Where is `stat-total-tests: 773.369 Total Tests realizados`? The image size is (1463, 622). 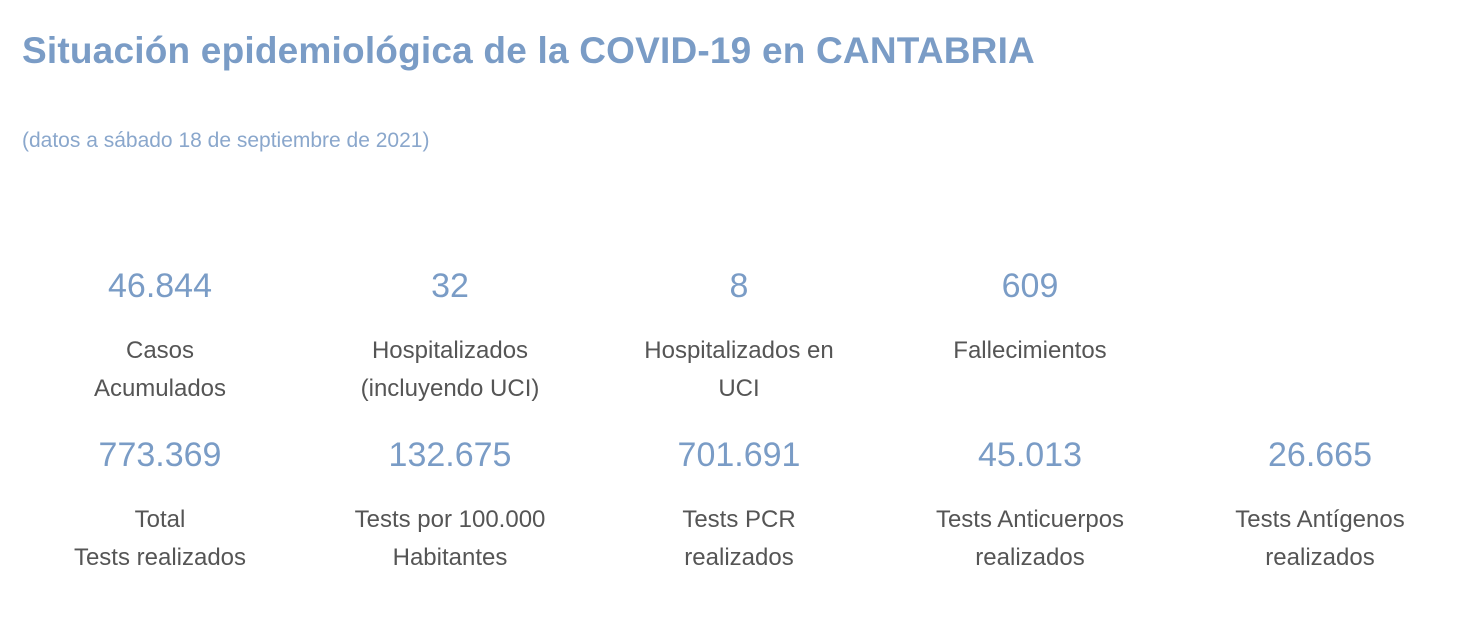
stat-total-tests: 773.369 Total Tests realizados is located at coordinates (160, 506).